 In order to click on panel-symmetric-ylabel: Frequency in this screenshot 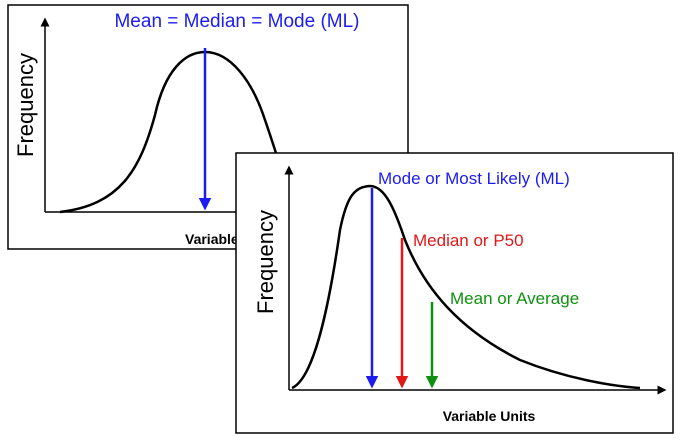, I will do `click(25, 105)`.